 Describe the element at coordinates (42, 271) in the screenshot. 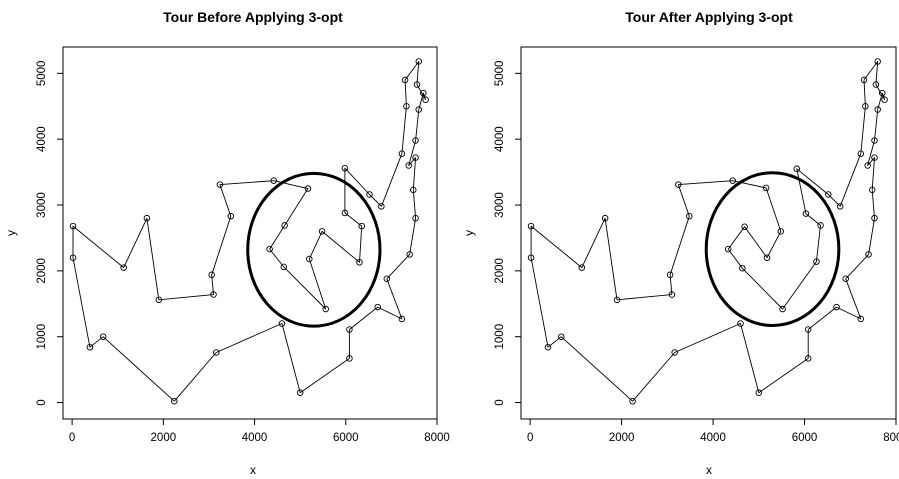

I see `y-tick-label: 2000` at that location.